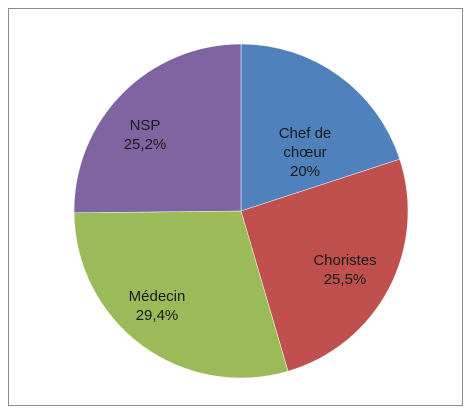  What do you see at coordinates (345, 270) in the screenshot?
I see `slice-label: Choristes 25,5%` at bounding box center [345, 270].